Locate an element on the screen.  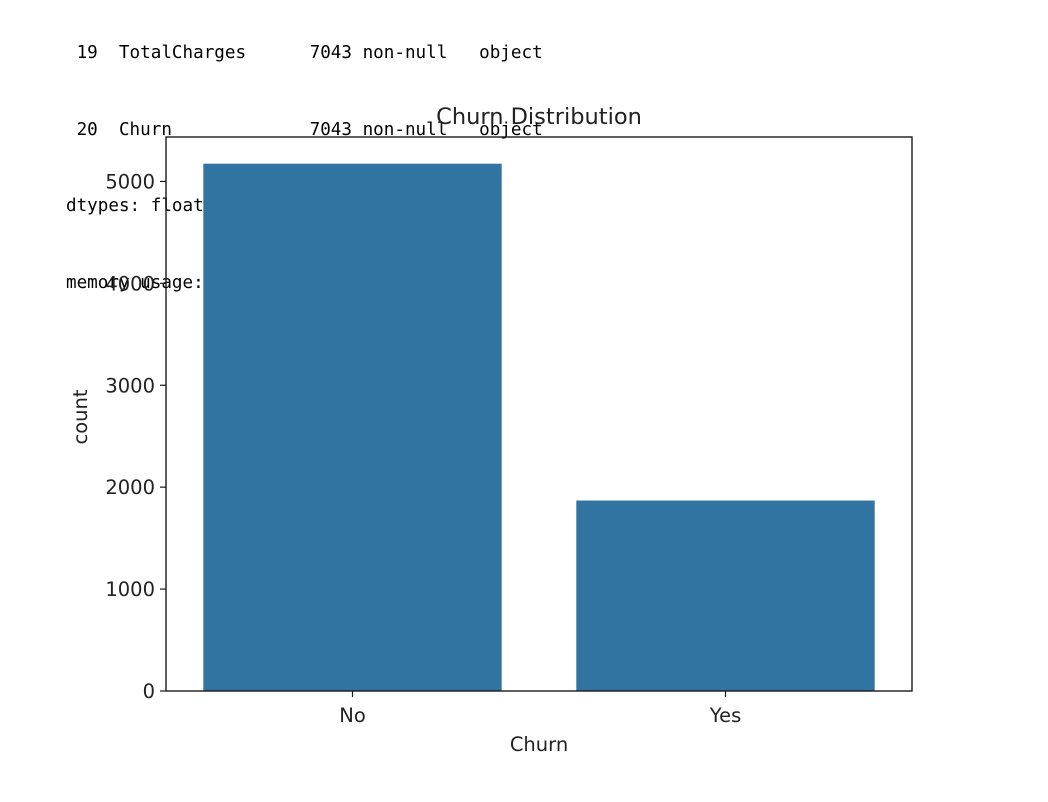
x-axis-label: Churn is located at coordinates (539, 744).